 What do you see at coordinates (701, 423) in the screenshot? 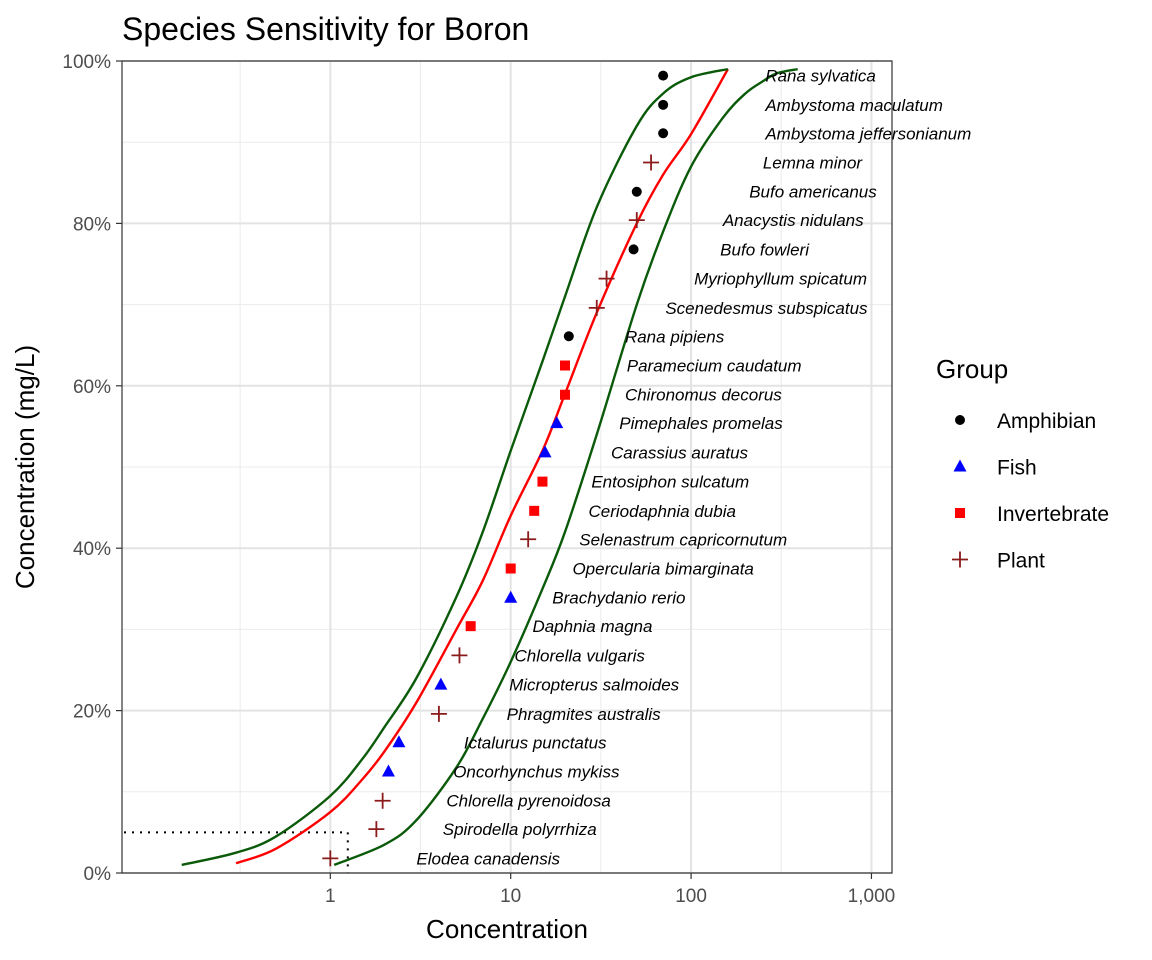
I see `species-label: Pimephales promelas` at bounding box center [701, 423].